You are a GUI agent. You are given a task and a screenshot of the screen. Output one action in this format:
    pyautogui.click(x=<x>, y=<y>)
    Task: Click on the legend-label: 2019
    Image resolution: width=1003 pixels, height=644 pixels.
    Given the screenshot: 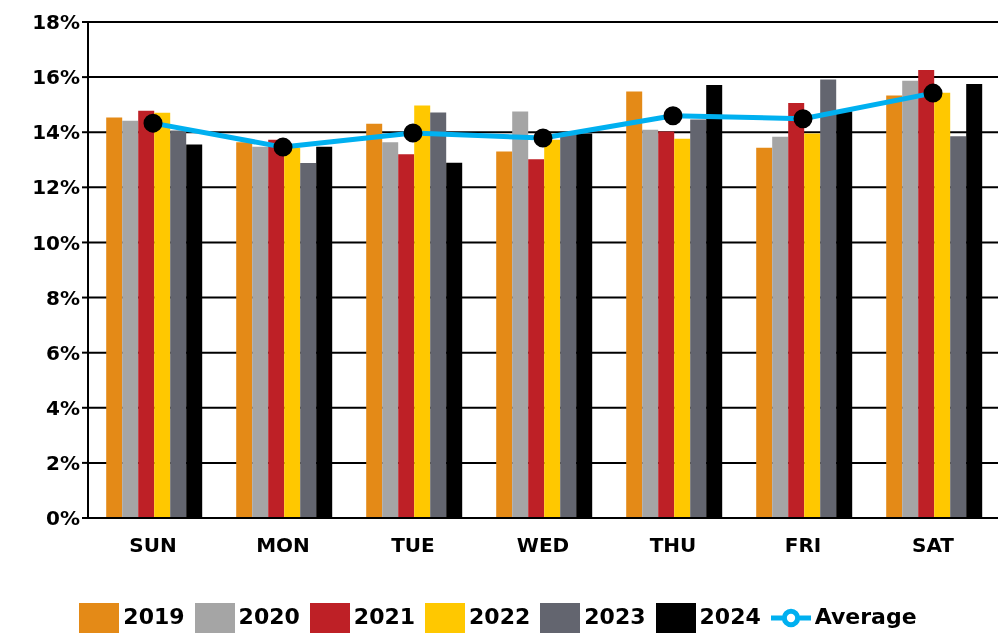 What is the action you would take?
    pyautogui.click(x=154, y=616)
    